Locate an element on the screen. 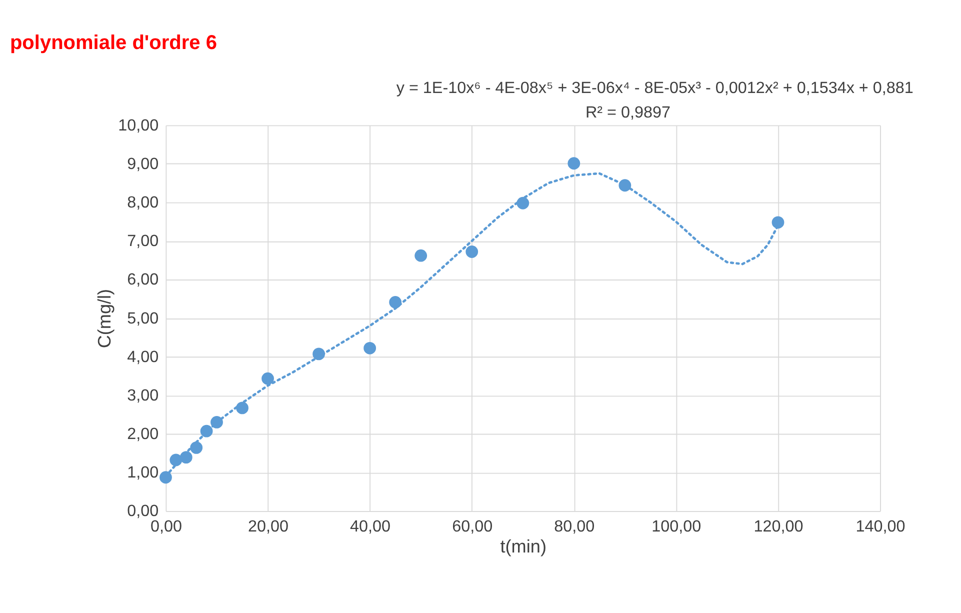 This screenshot has width=961, height=613. y-tick-label: 5,00 is located at coordinates (143, 318).